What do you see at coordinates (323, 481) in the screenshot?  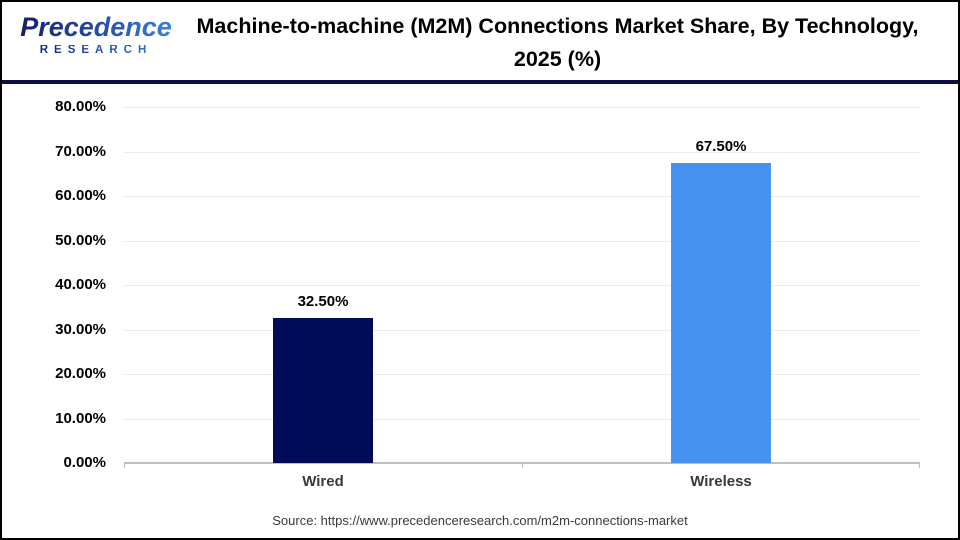 I see `category-label-wired: Wired` at bounding box center [323, 481].